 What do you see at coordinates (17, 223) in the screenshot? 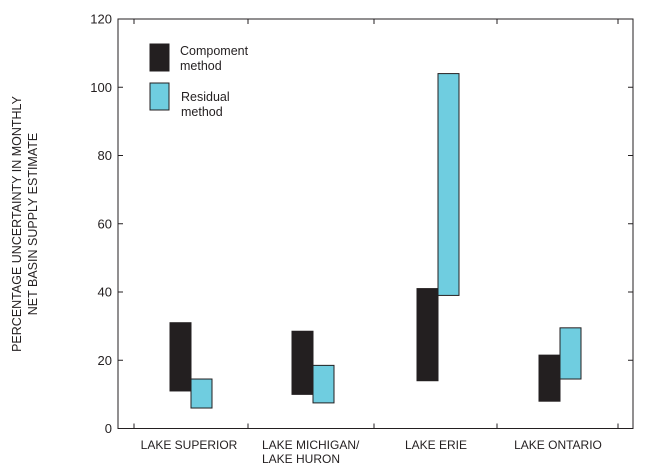
I see `y-axis-title: PERCENTAGE UNCERTAINTY IN MONTHLY` at bounding box center [17, 223].